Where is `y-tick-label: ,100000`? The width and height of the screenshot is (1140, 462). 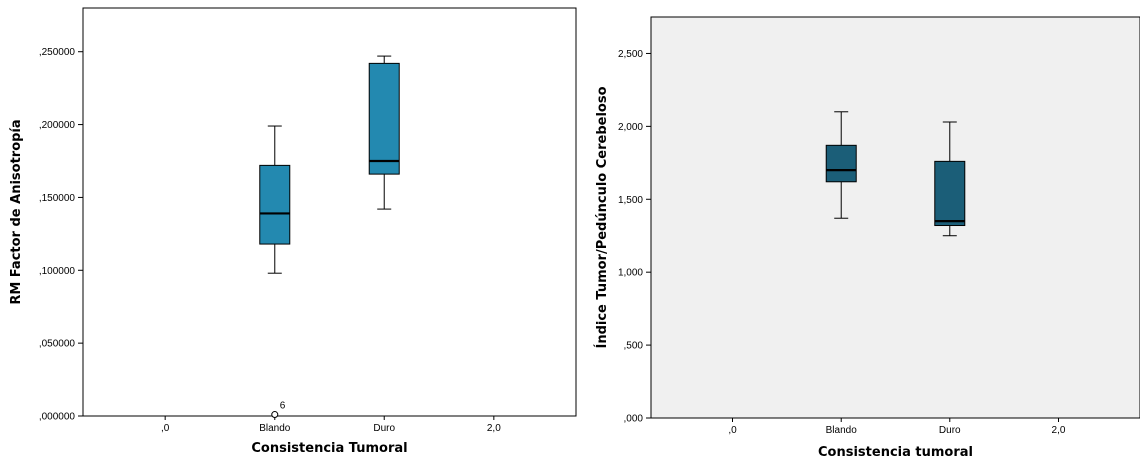 y-tick-label: ,100000 is located at coordinates (57, 271).